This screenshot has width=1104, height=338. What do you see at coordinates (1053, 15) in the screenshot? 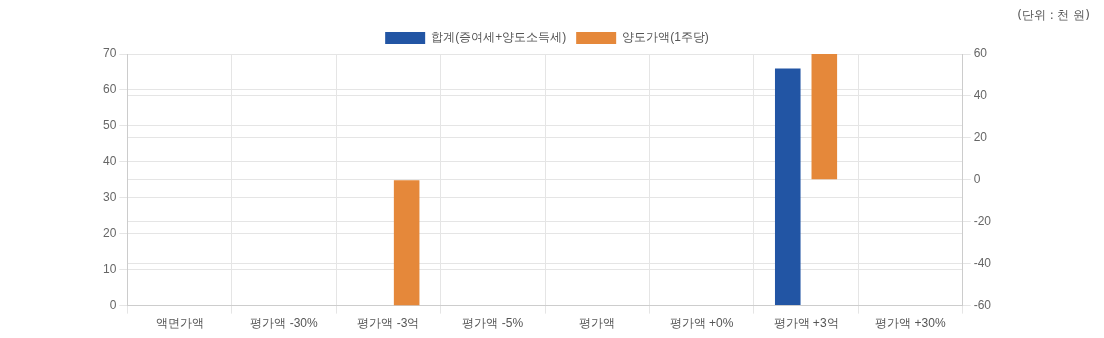
I see `text: (단위 : 천 원)` at bounding box center [1053, 15].